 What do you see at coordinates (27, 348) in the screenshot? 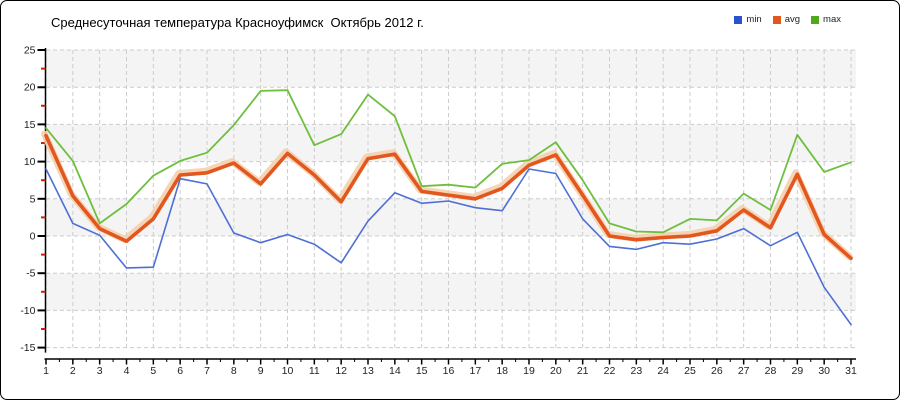
I see `y-axis-tick-label: -15` at bounding box center [27, 348].